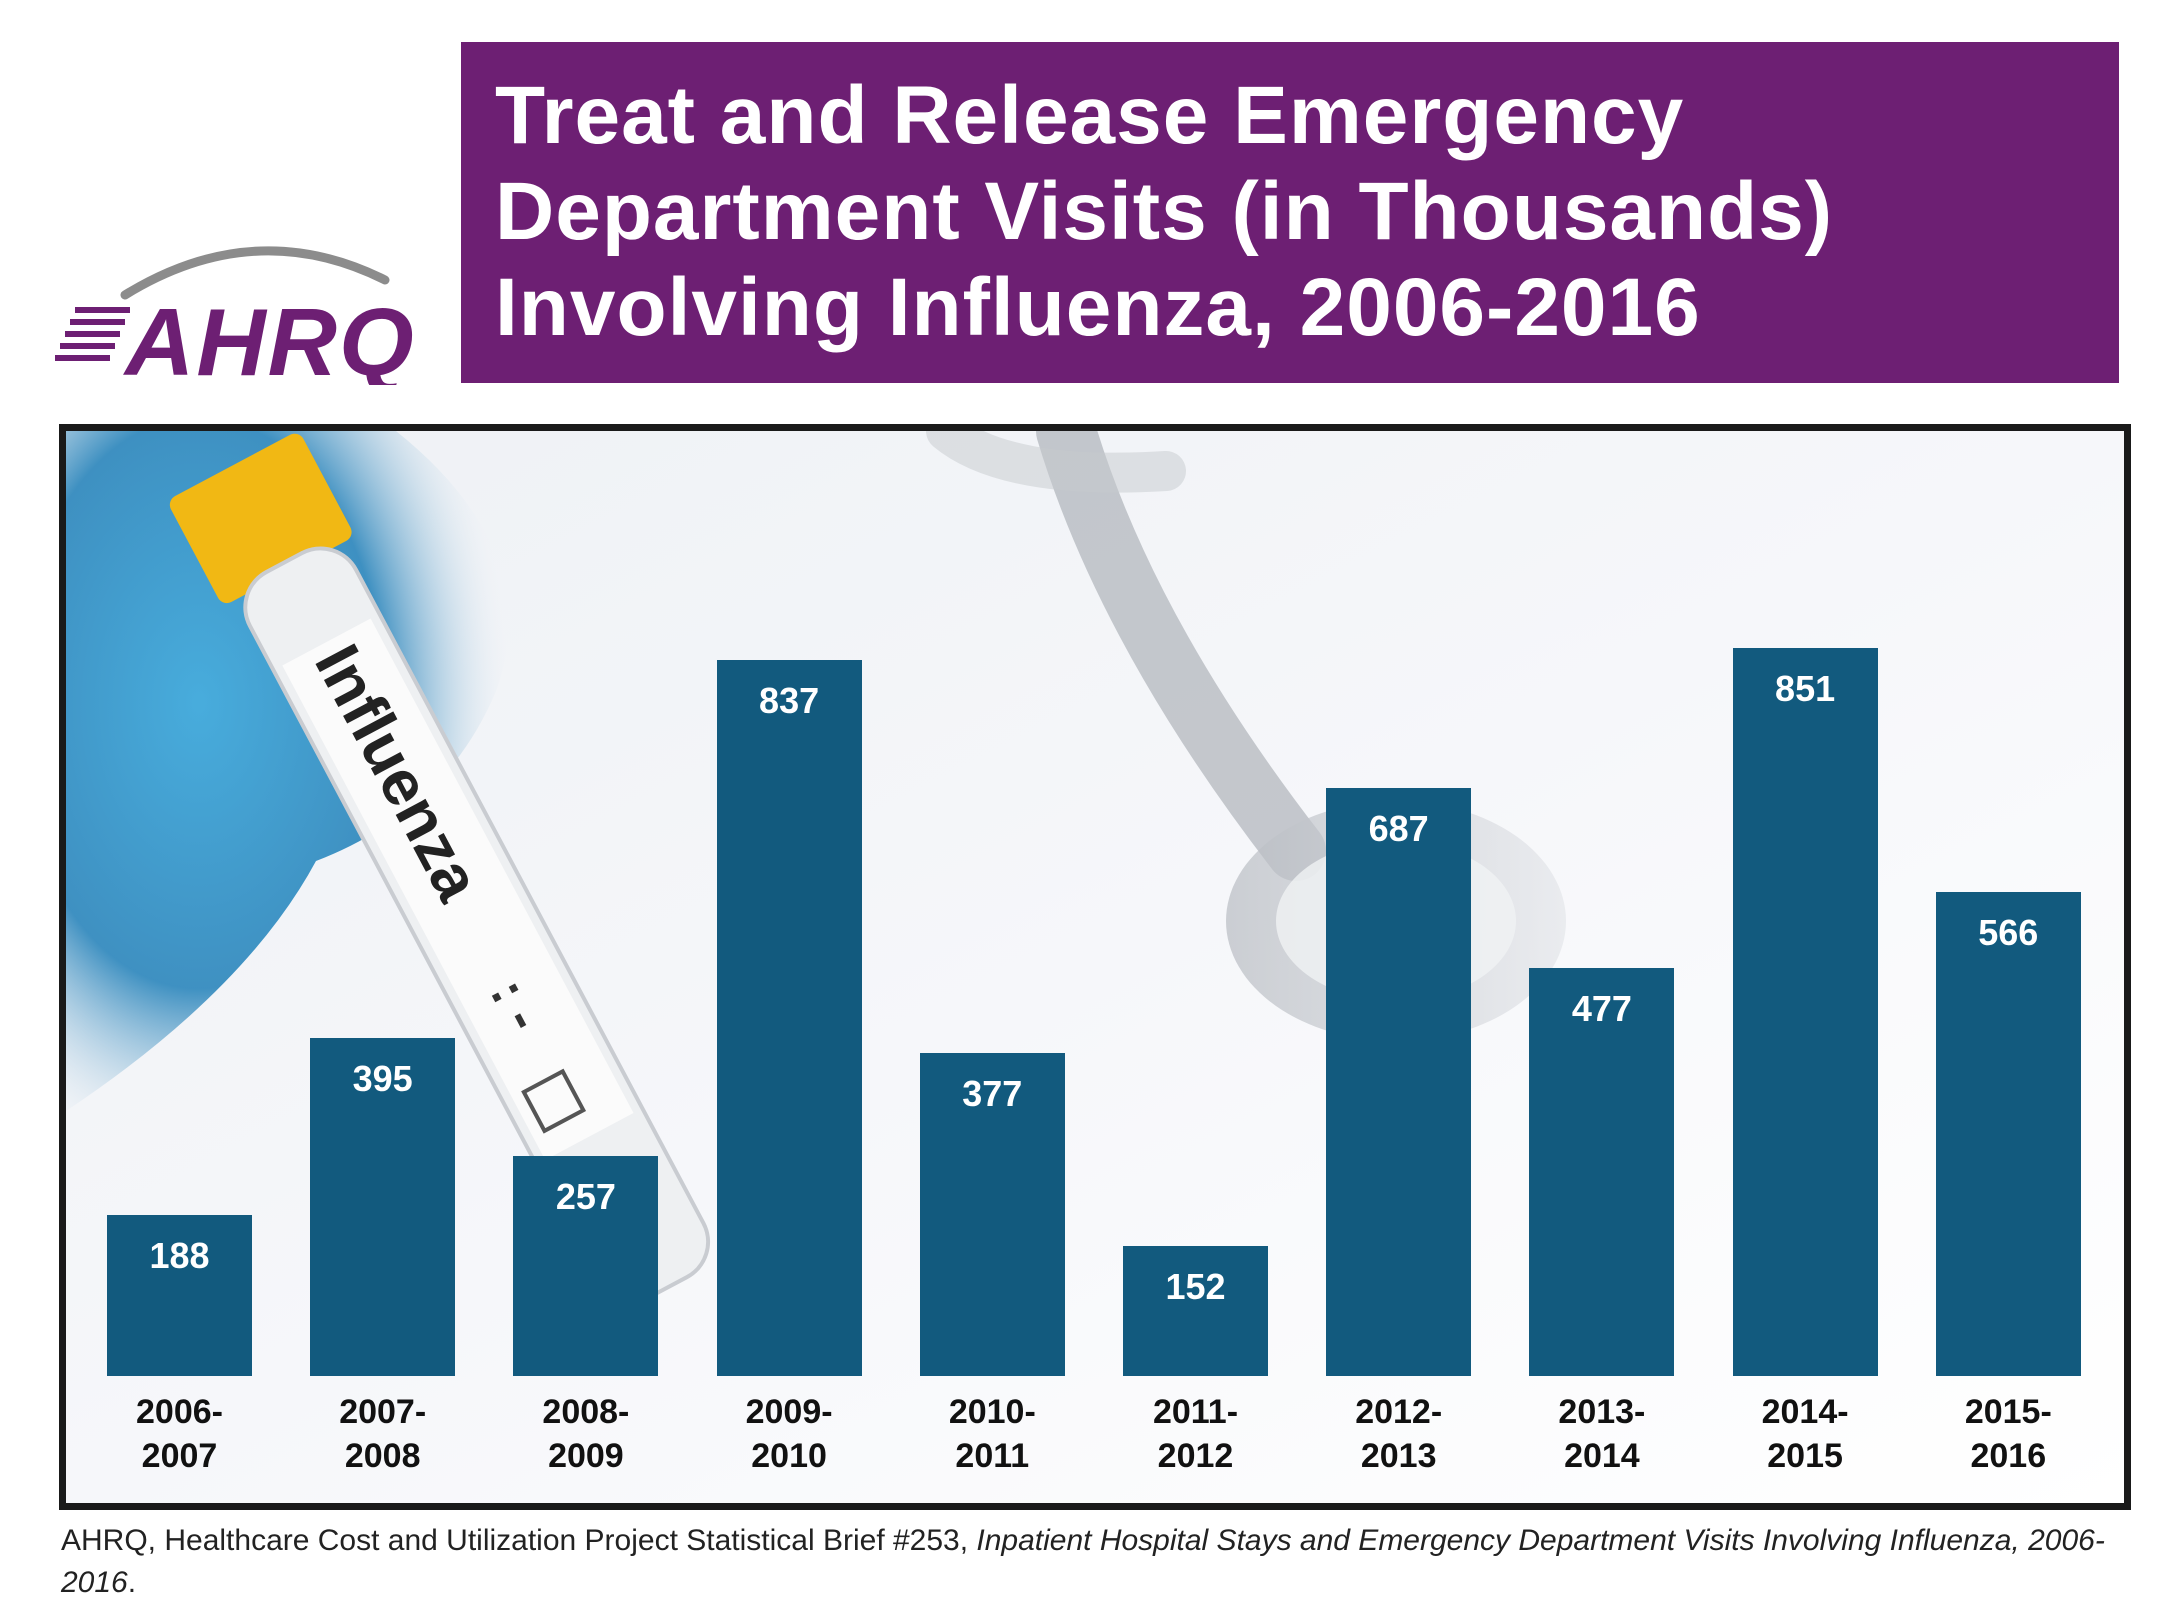 This screenshot has height=1620, width=2175. I want to click on x-tick-line: 2014, so click(1602, 1456).